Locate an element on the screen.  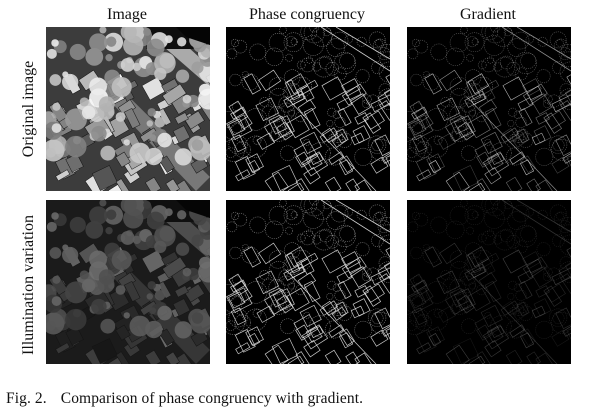
row-label-illumination-variation: Illumination variation is located at coordinates (28, 285).